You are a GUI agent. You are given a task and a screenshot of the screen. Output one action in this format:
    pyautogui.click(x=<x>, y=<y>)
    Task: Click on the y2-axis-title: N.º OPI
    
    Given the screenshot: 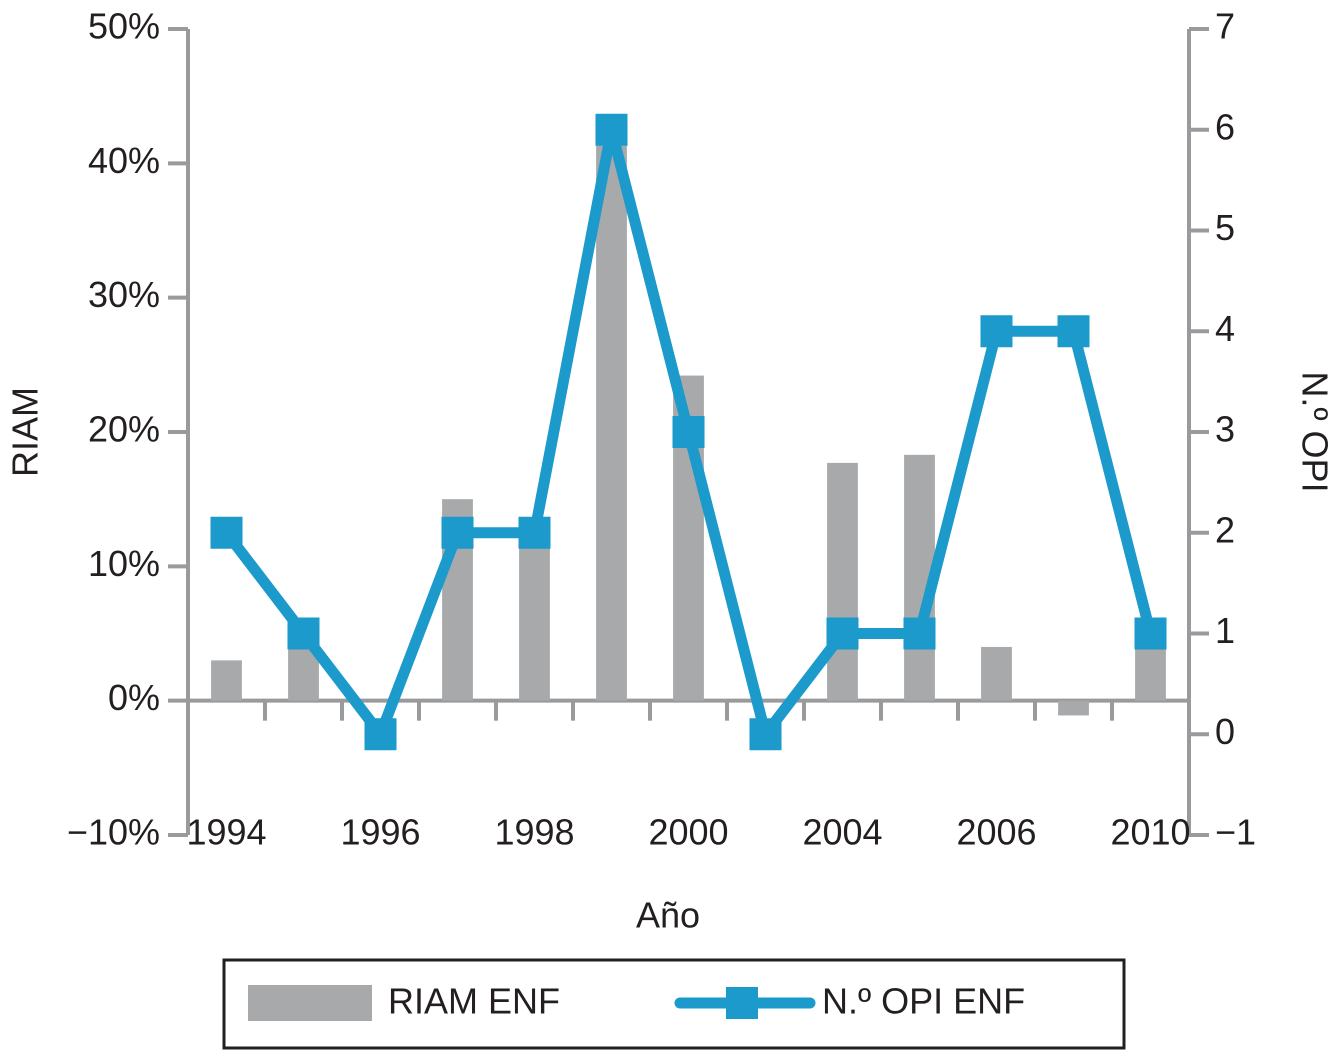 What is the action you would take?
    pyautogui.click(x=1314, y=431)
    